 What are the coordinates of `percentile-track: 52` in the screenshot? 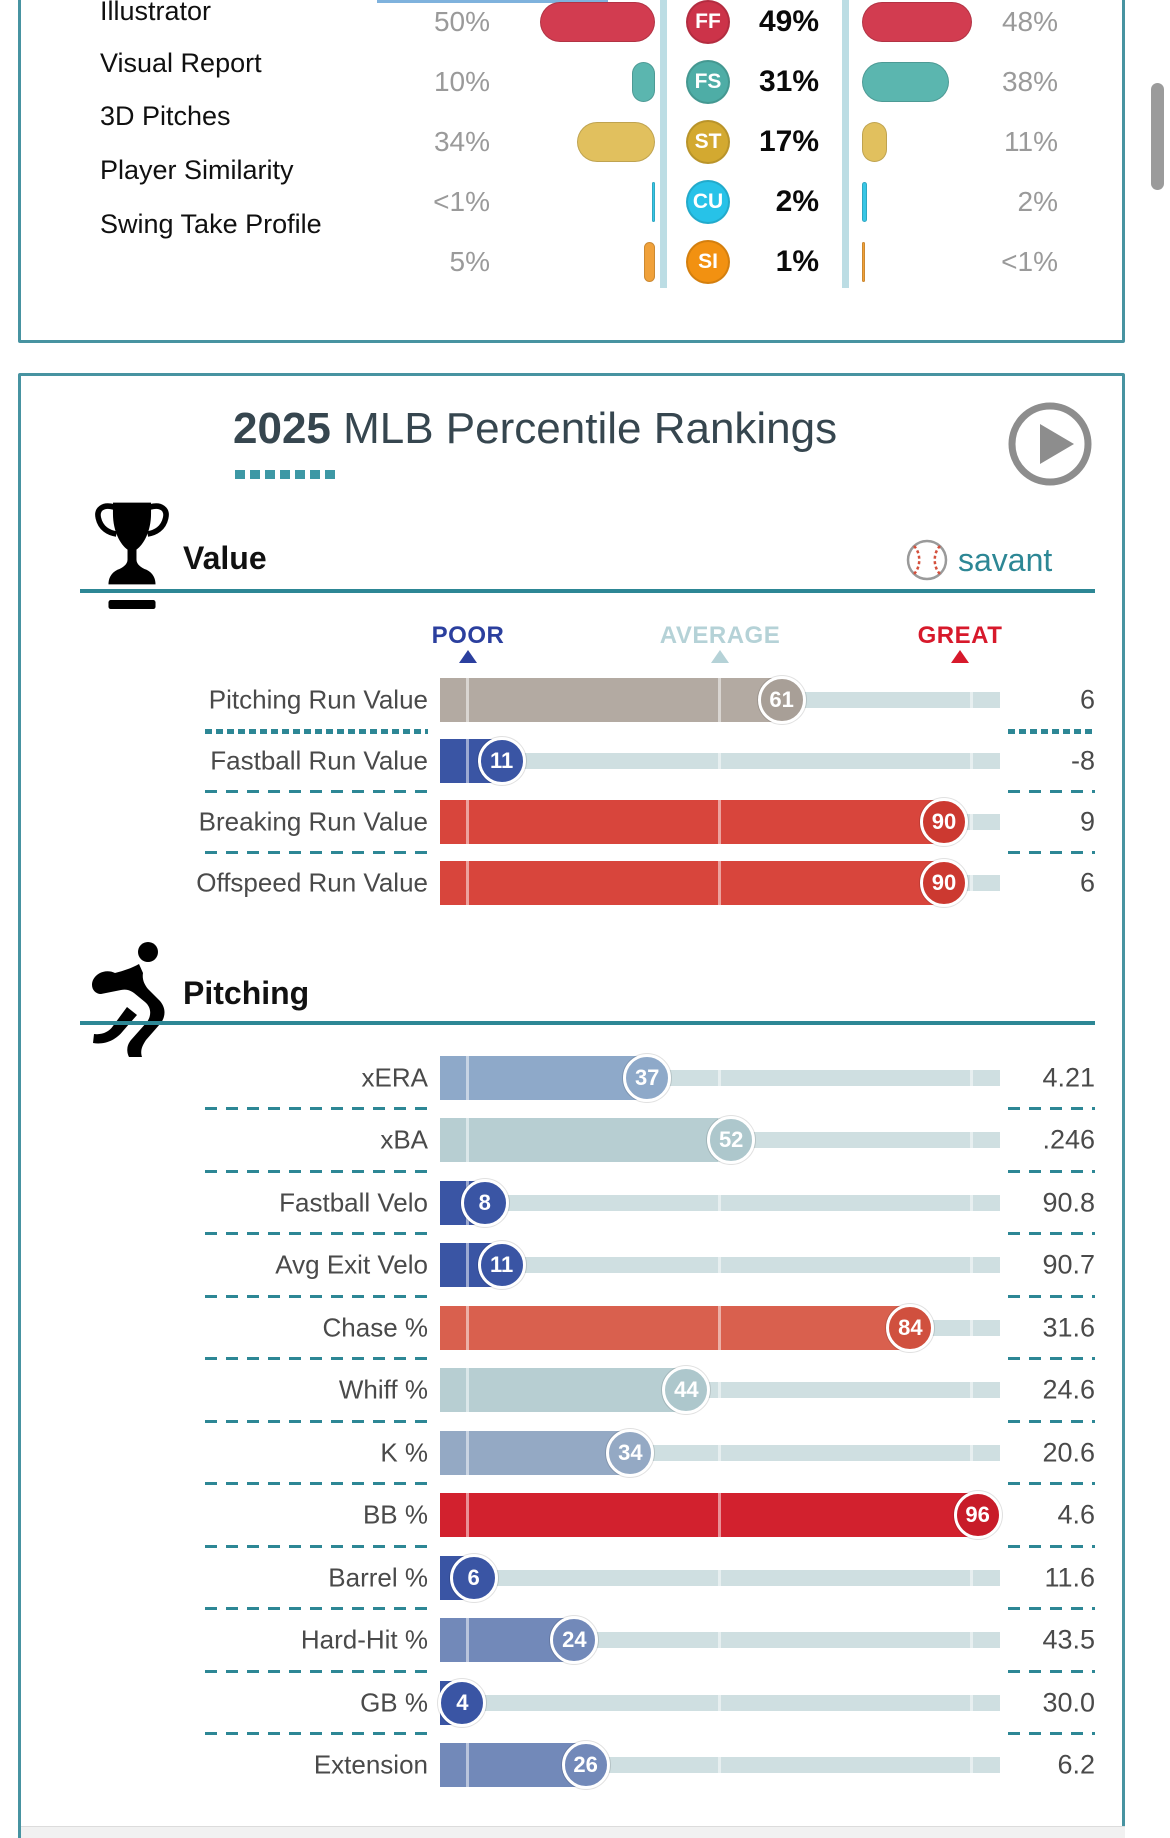 It's located at (720, 1140).